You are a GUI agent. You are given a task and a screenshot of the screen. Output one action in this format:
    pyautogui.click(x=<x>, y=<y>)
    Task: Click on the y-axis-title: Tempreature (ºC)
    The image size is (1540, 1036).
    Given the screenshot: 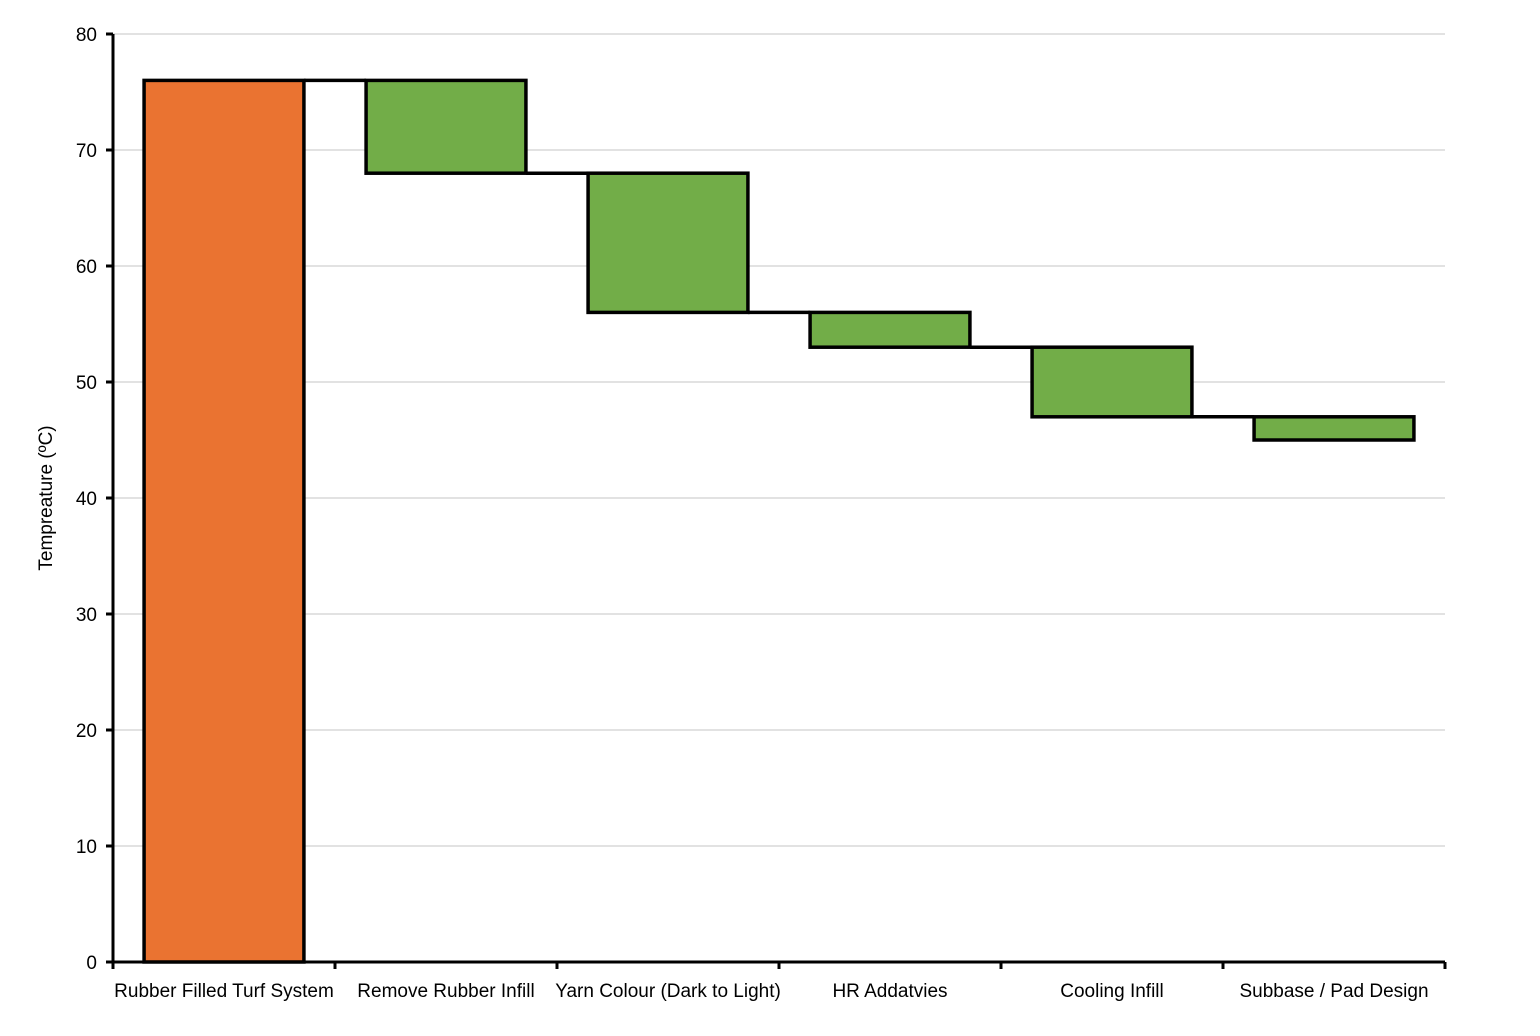 What is the action you would take?
    pyautogui.click(x=46, y=497)
    